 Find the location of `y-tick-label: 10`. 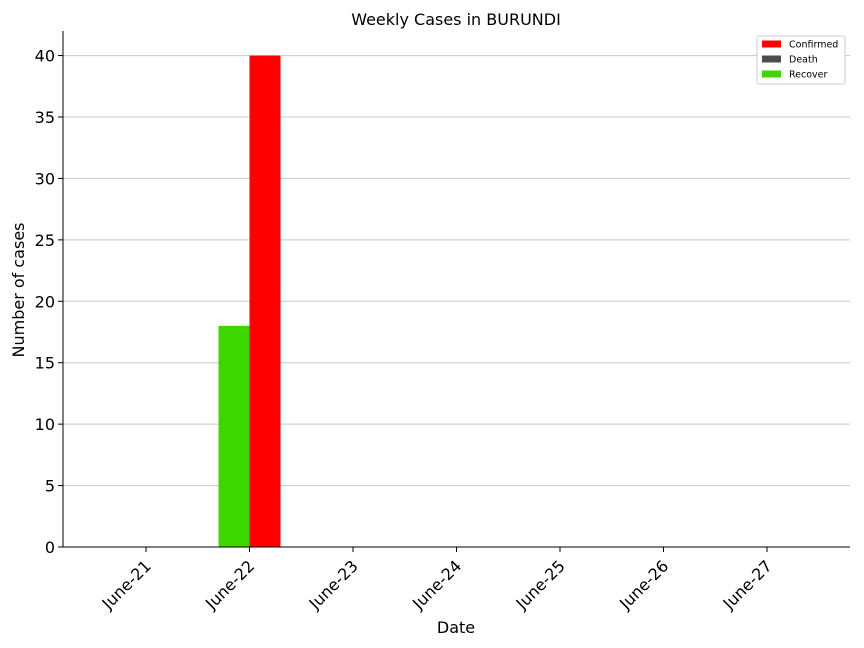

y-tick-label: 10 is located at coordinates (45, 424).